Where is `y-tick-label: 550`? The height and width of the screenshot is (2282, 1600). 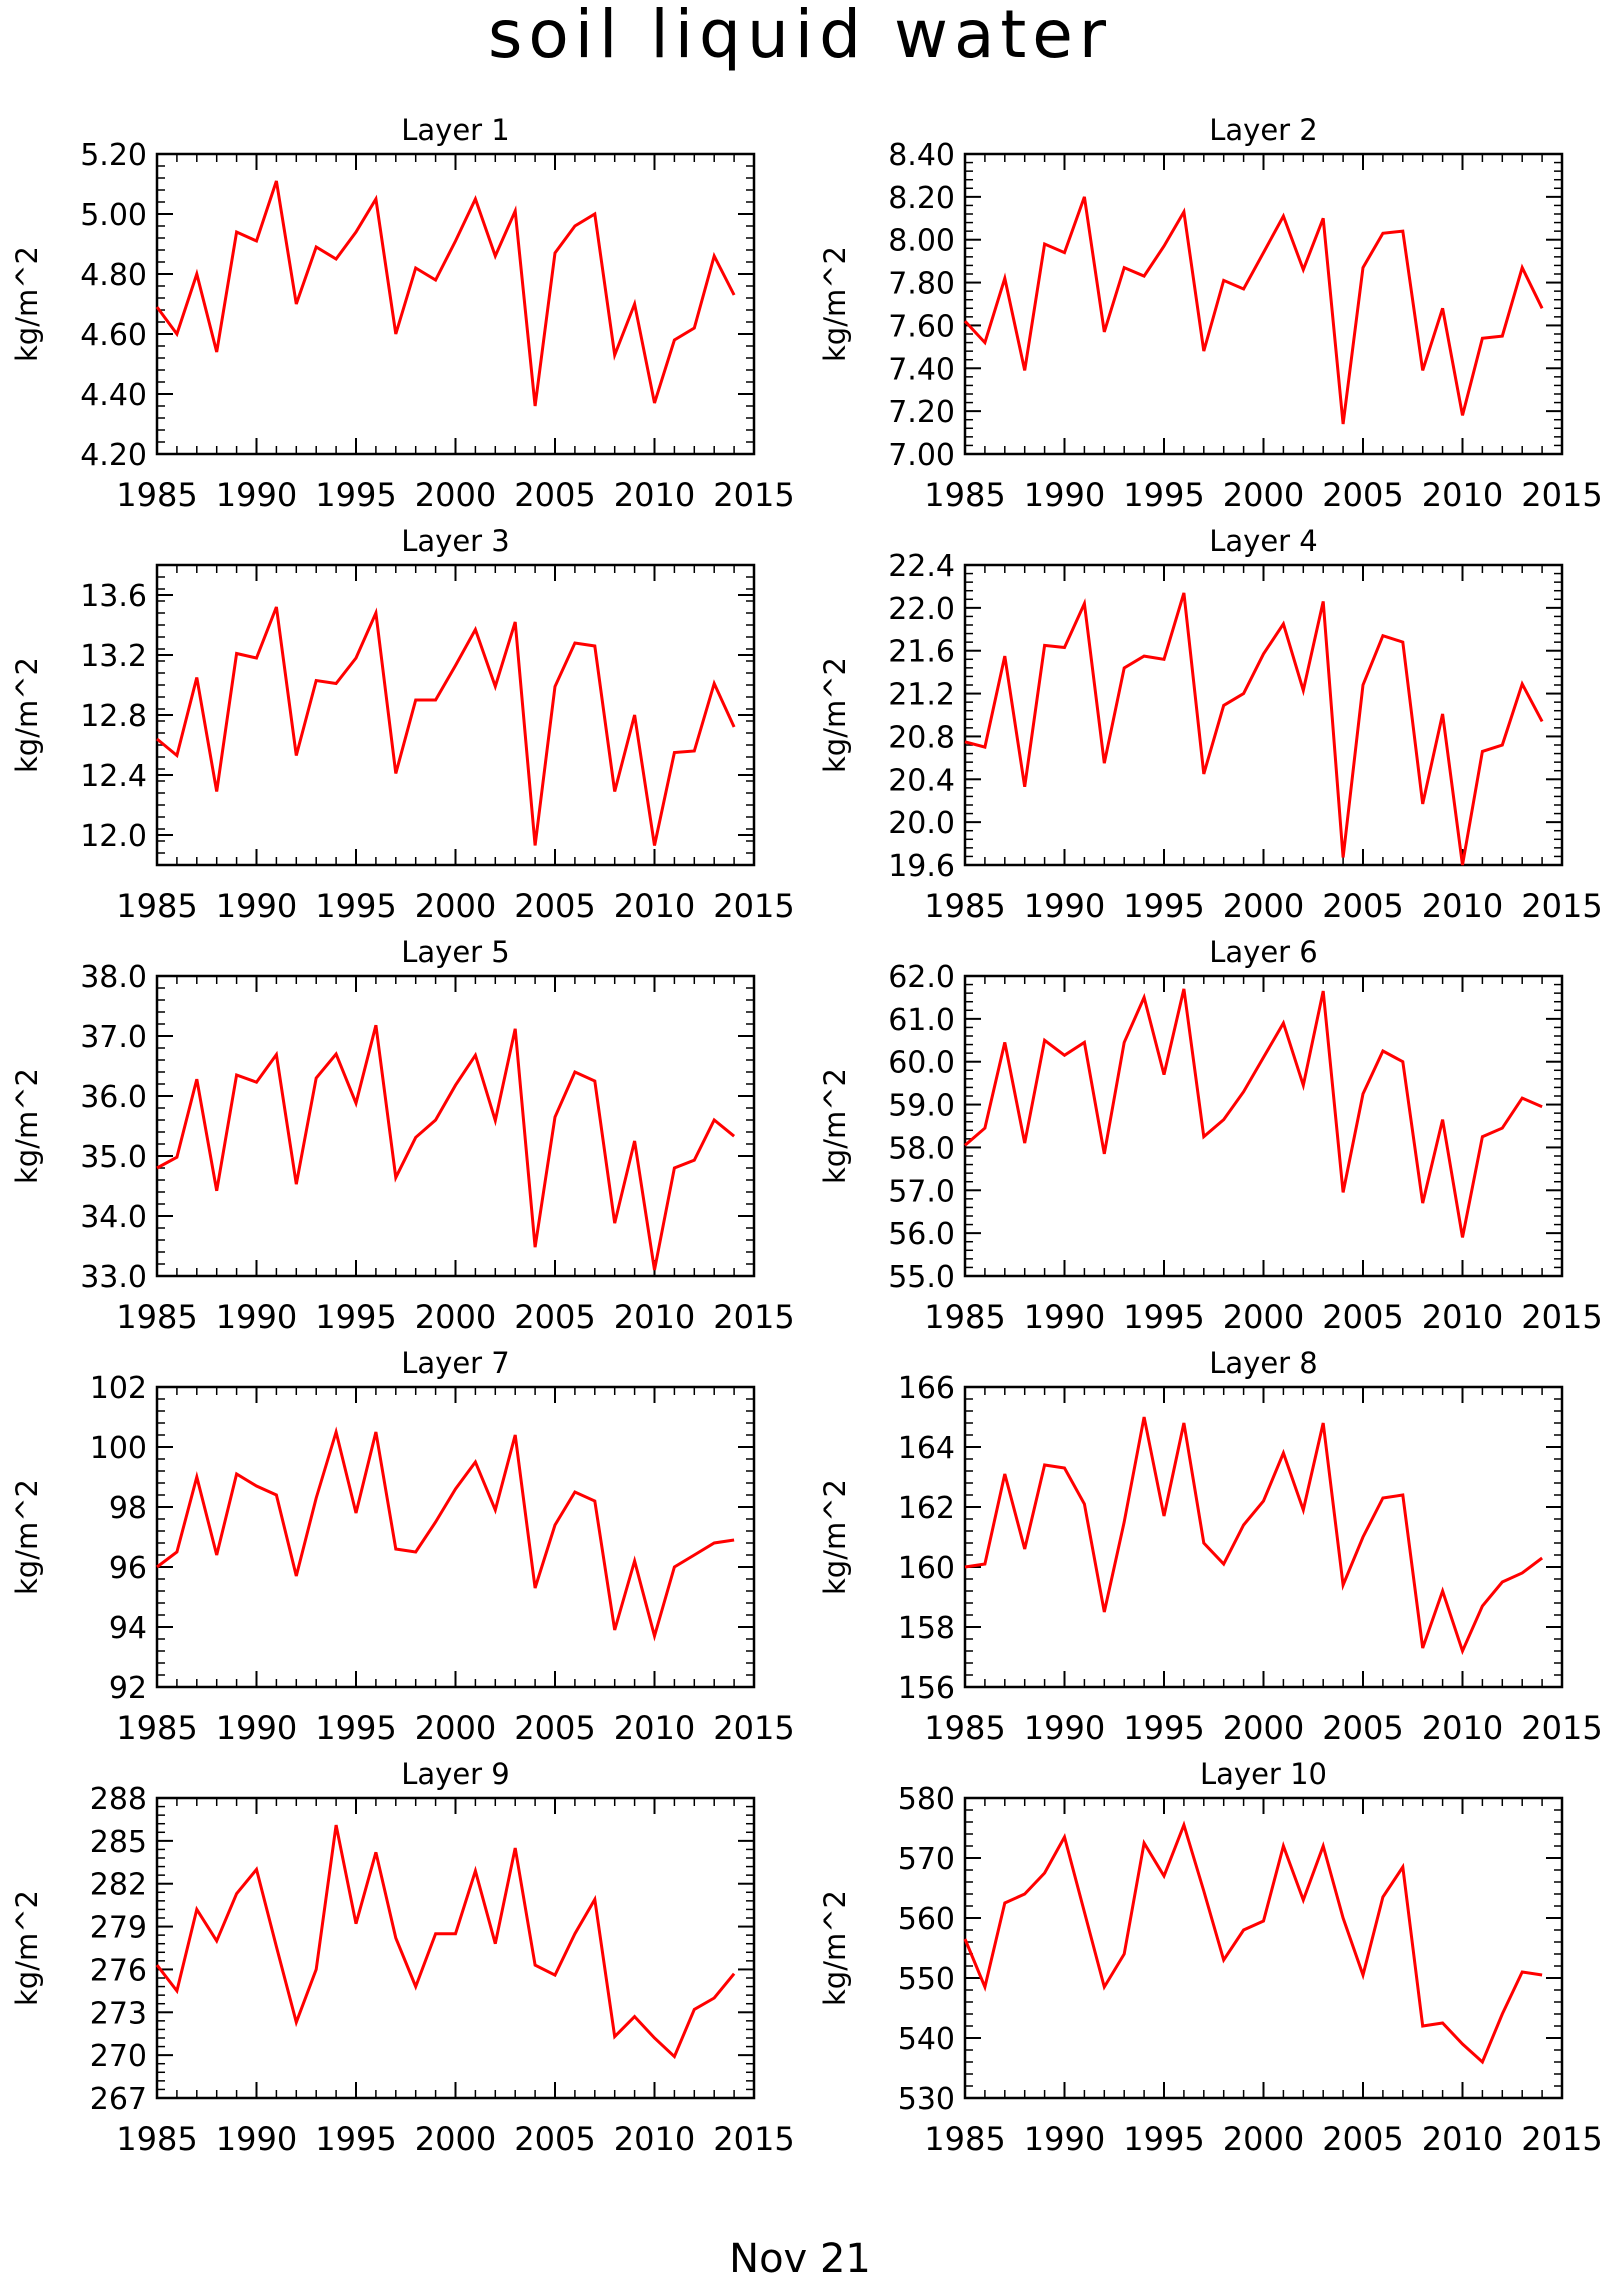
y-tick-label: 550 is located at coordinates (926, 1979).